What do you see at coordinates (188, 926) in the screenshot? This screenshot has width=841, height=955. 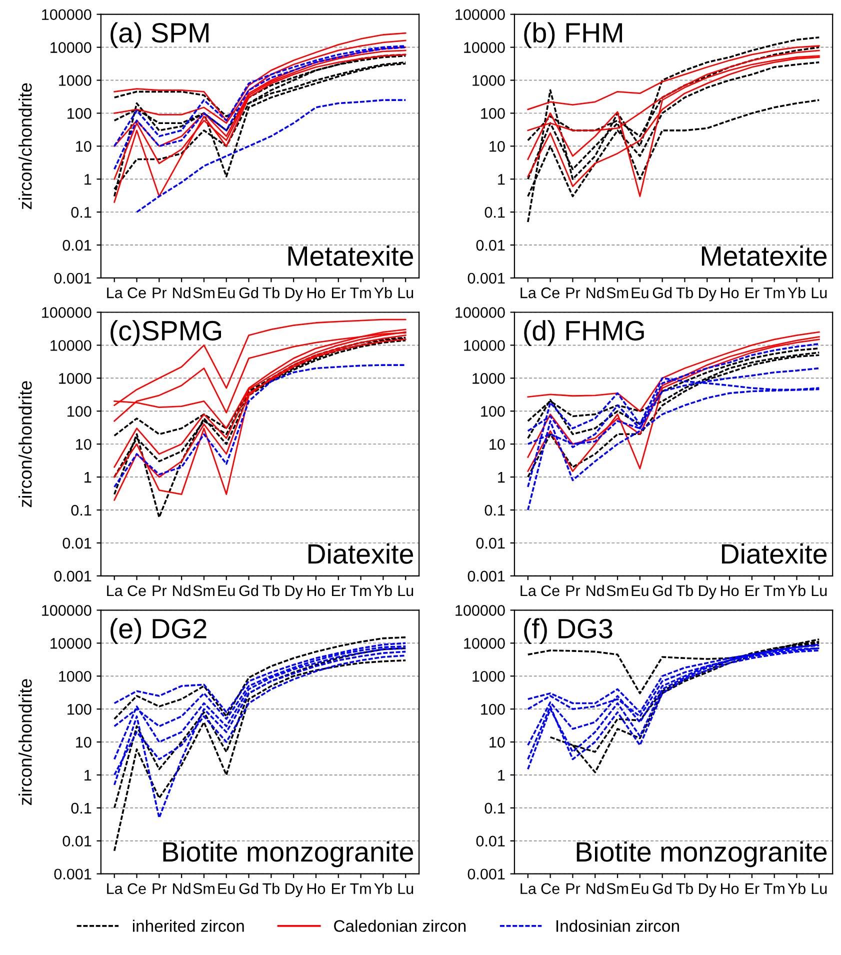 I see `legend-label: inherited zircon` at bounding box center [188, 926].